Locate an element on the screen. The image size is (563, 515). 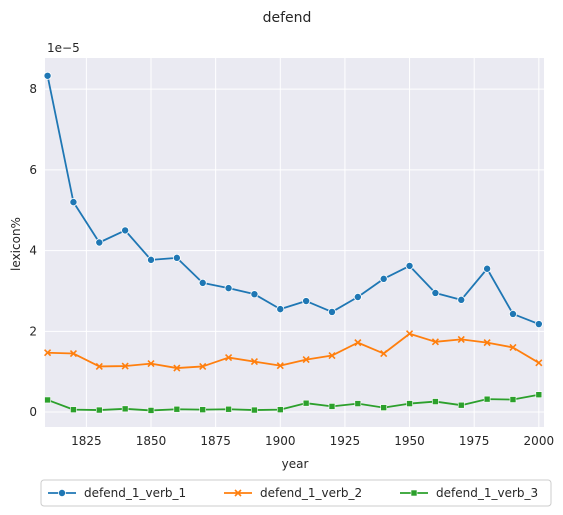
legend-label: defend_1_verb_3 is located at coordinates (487, 493).